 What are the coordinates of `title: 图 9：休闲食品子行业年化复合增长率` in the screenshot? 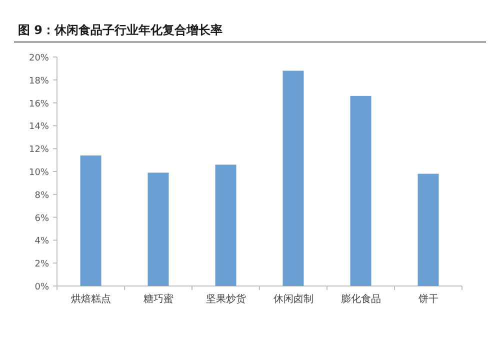 It's located at (120, 30).